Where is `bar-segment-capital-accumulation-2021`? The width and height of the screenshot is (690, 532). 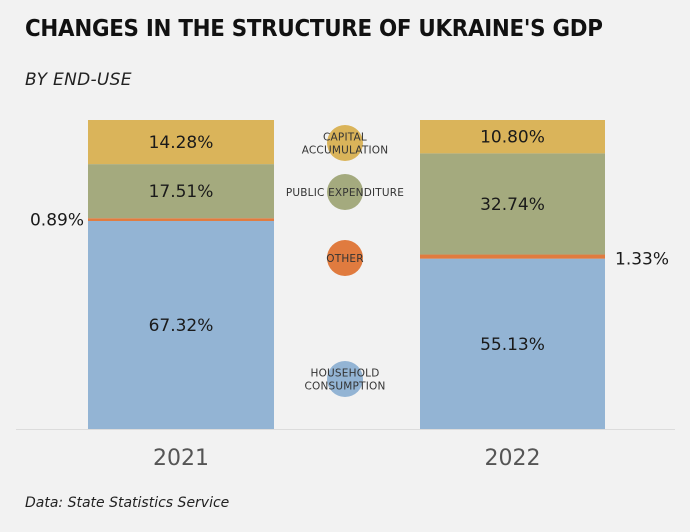 bar-segment-capital-accumulation-2021 is located at coordinates (181, 142).